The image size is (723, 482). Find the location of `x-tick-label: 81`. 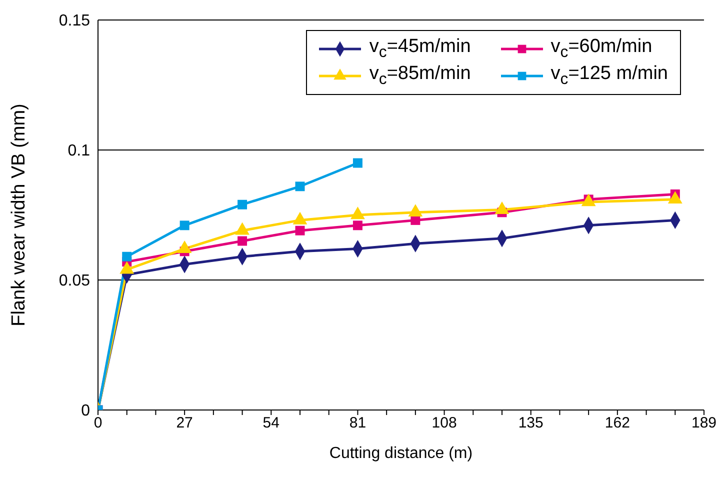

x-tick-label: 81 is located at coordinates (357, 423).